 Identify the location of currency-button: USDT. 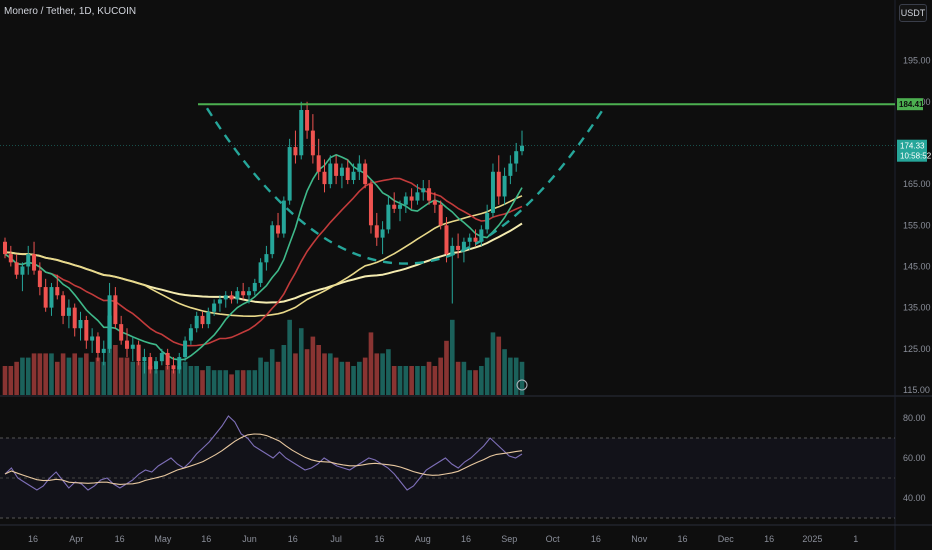
(913, 13).